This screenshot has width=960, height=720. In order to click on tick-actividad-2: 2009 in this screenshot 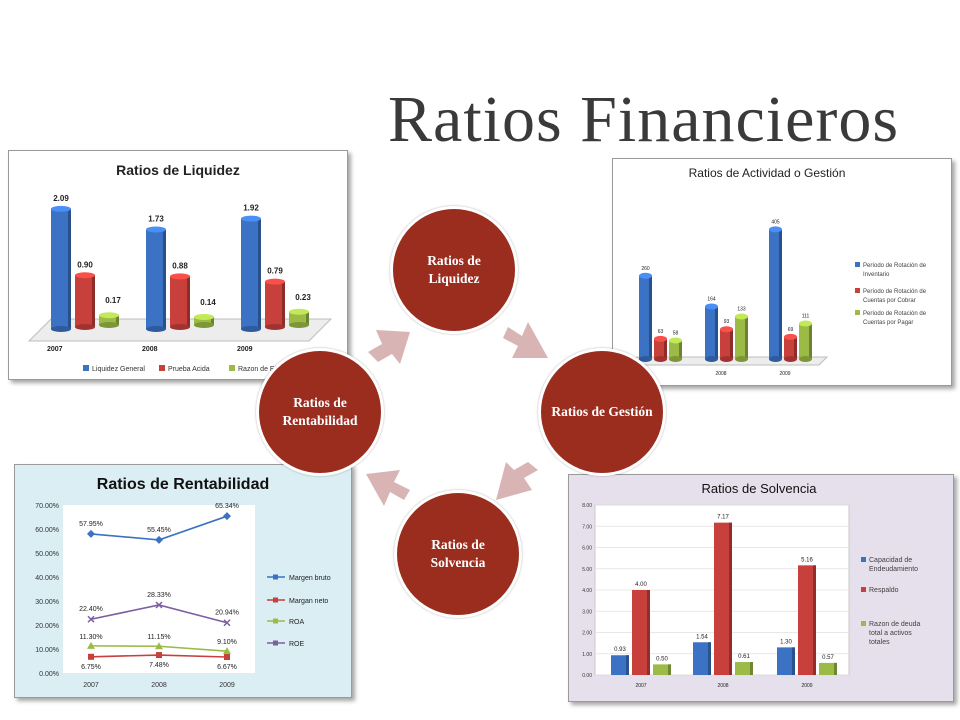, I will do `click(784, 374)`.